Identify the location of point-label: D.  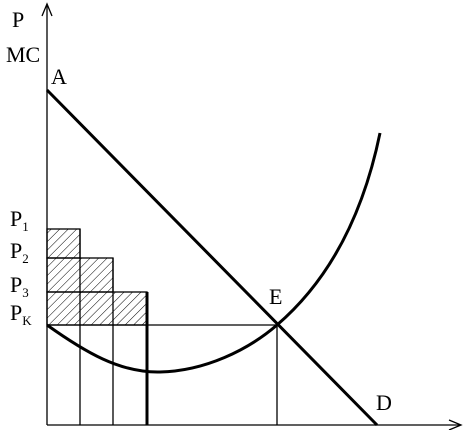
(384, 402).